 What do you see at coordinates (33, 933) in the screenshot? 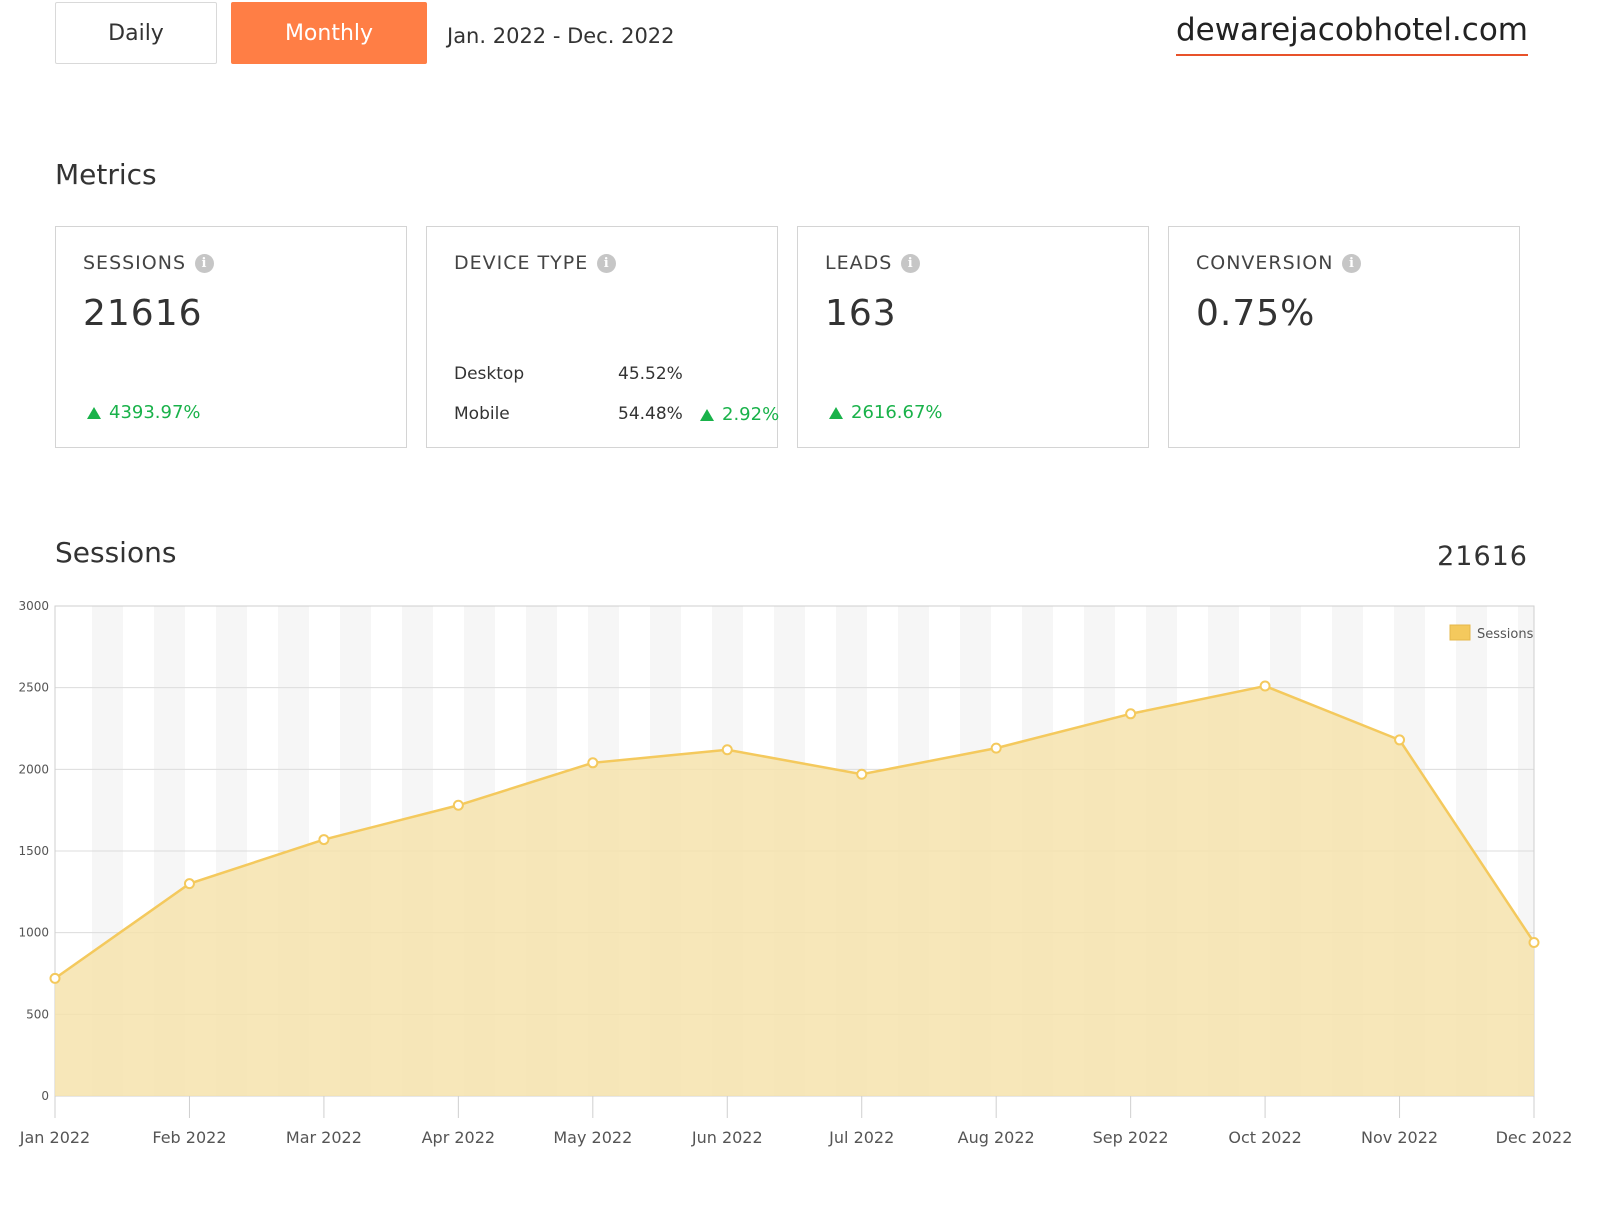
I see `y-tick-label: 1000` at bounding box center [33, 933].